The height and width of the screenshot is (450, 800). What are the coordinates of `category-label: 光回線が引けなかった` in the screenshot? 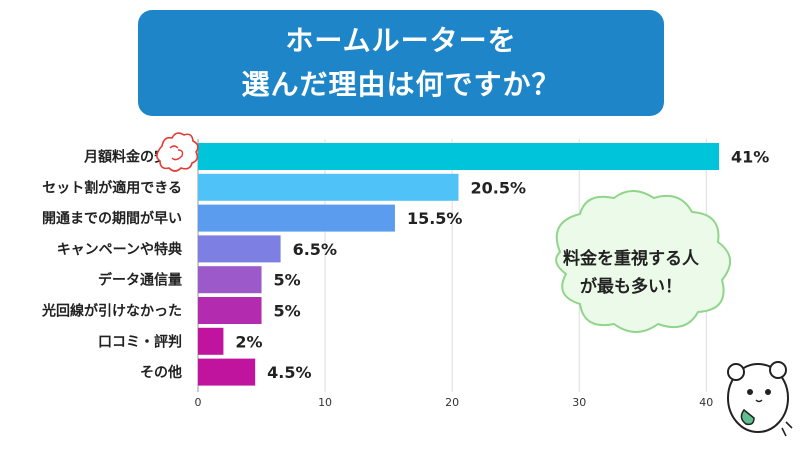 It's located at (111, 311).